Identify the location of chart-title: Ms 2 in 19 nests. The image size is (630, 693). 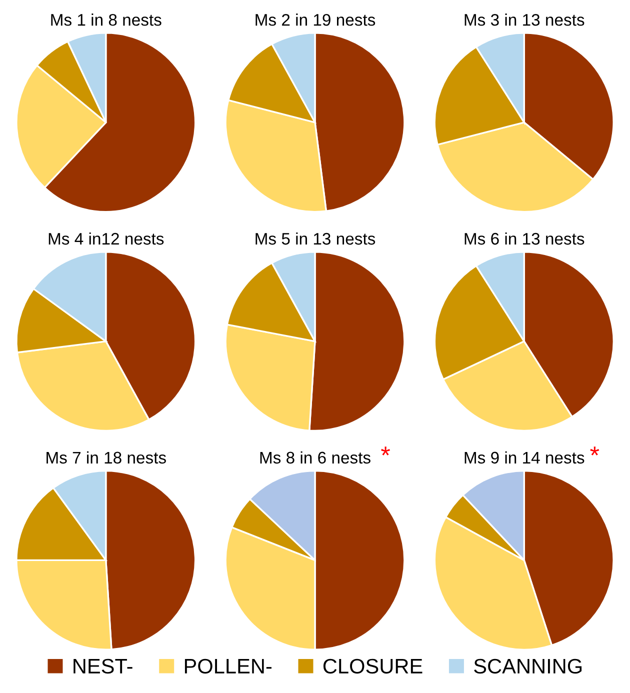
(316, 20).